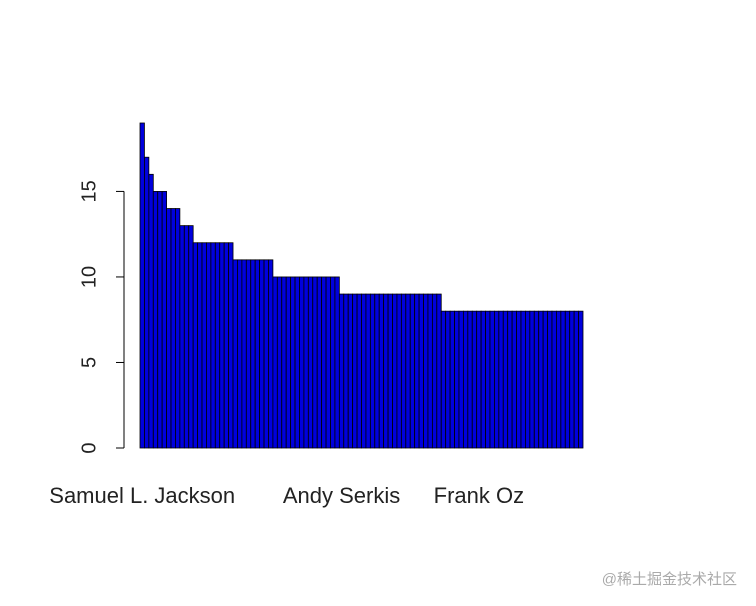 The width and height of the screenshot is (756, 606). Describe the element at coordinates (341, 495) in the screenshot. I see `x-tick-label: Andy Serkis` at that location.